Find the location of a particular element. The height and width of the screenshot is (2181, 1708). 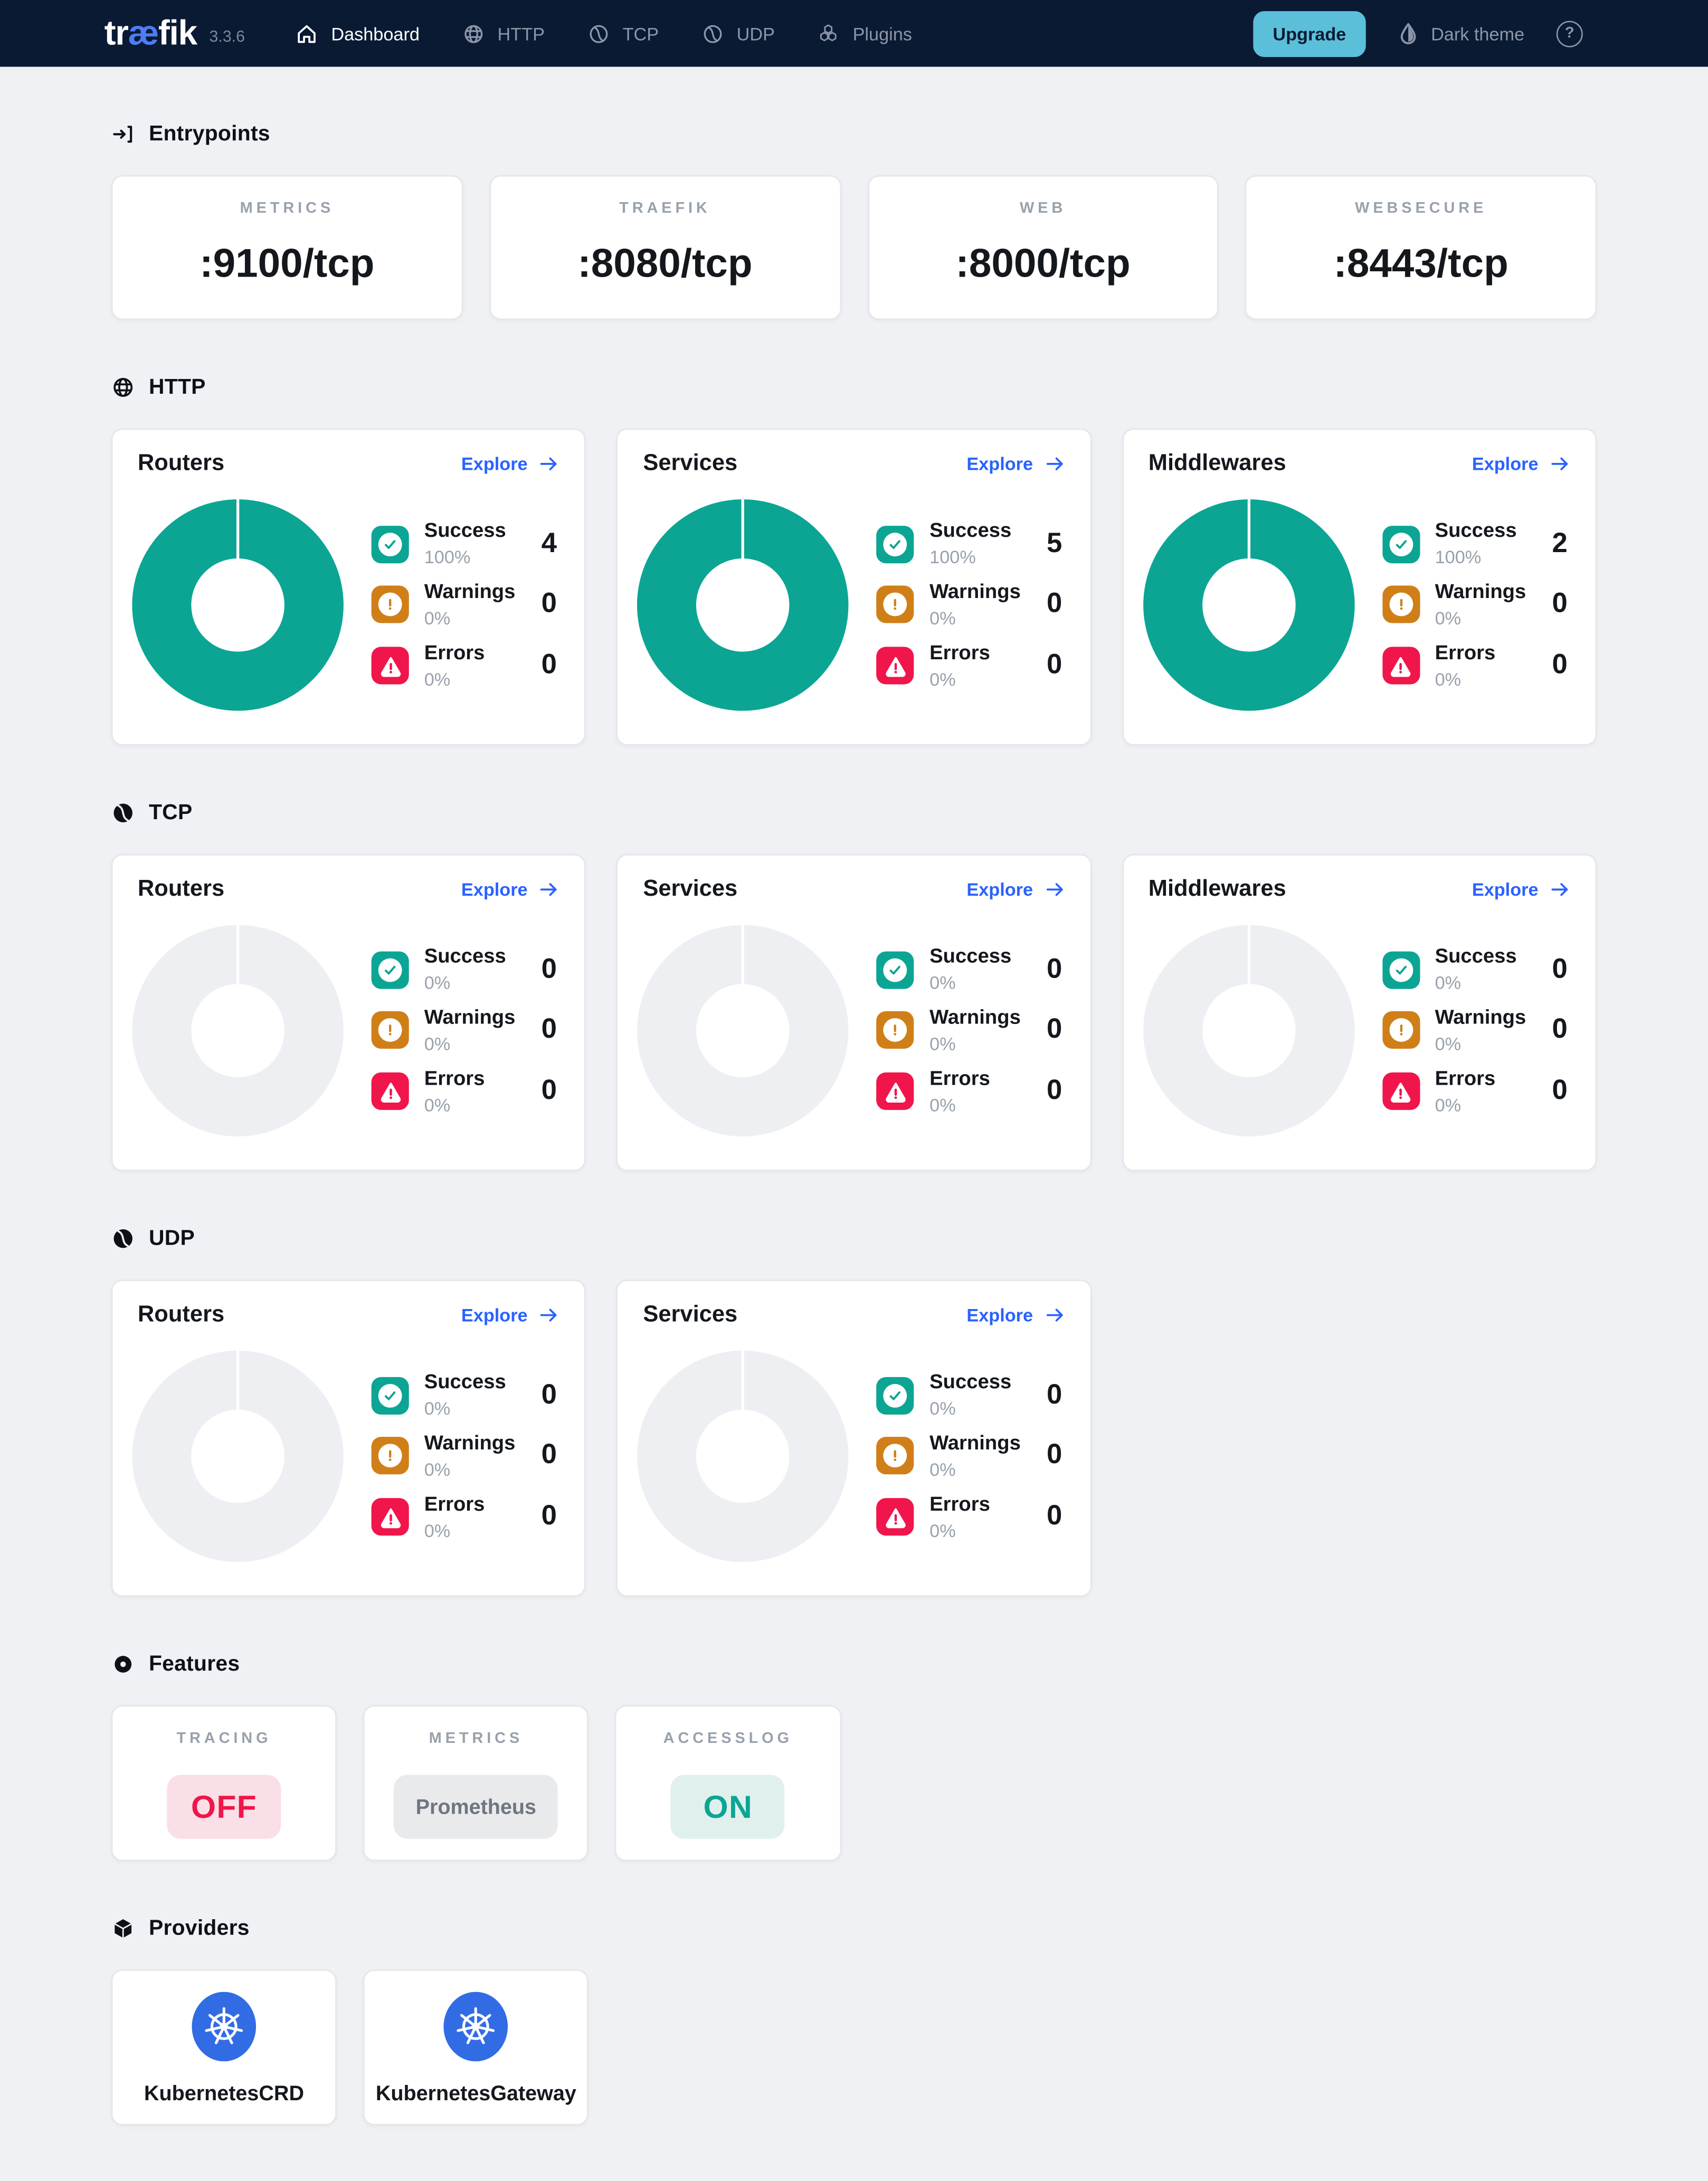

warning-icon is located at coordinates (390, 1456).